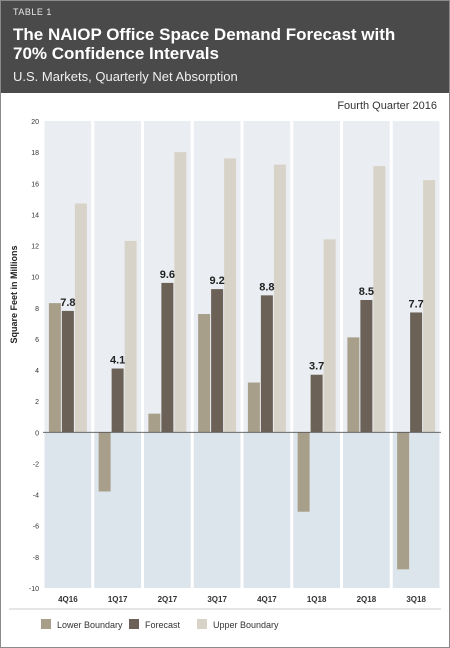  Describe the element at coordinates (117, 361) in the screenshot. I see `data-label-forecast: 4.1` at that location.